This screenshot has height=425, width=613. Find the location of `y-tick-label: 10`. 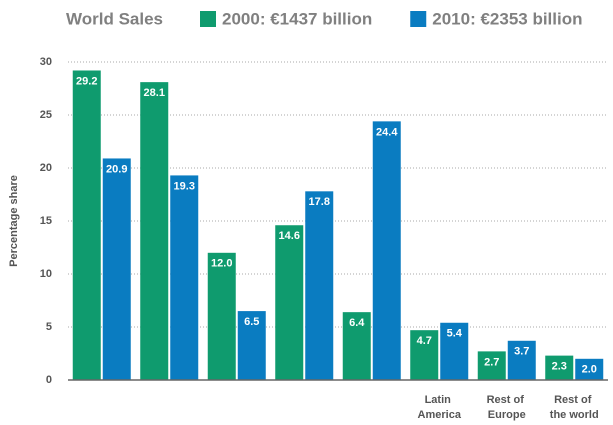

y-tick-label: 10 is located at coordinates (46, 274).